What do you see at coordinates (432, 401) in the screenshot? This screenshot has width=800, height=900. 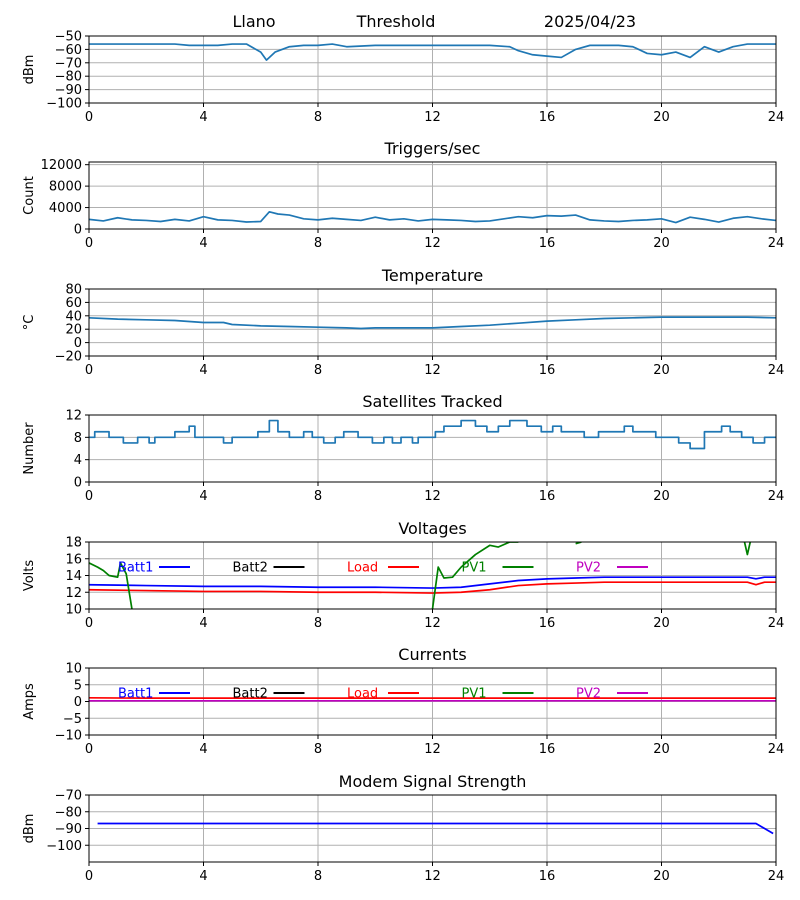 I see `chart-title: Satellites Tracked` at bounding box center [432, 401].